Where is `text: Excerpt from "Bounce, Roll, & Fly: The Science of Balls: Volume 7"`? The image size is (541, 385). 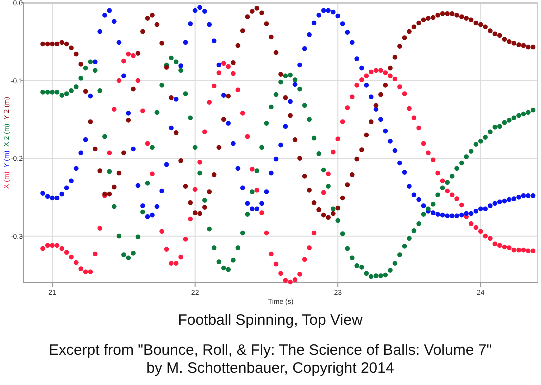
text: Excerpt from "Bounce, Roll, & Fly: The Science of Balls: Volume 7" is located at coordinates (270, 350).